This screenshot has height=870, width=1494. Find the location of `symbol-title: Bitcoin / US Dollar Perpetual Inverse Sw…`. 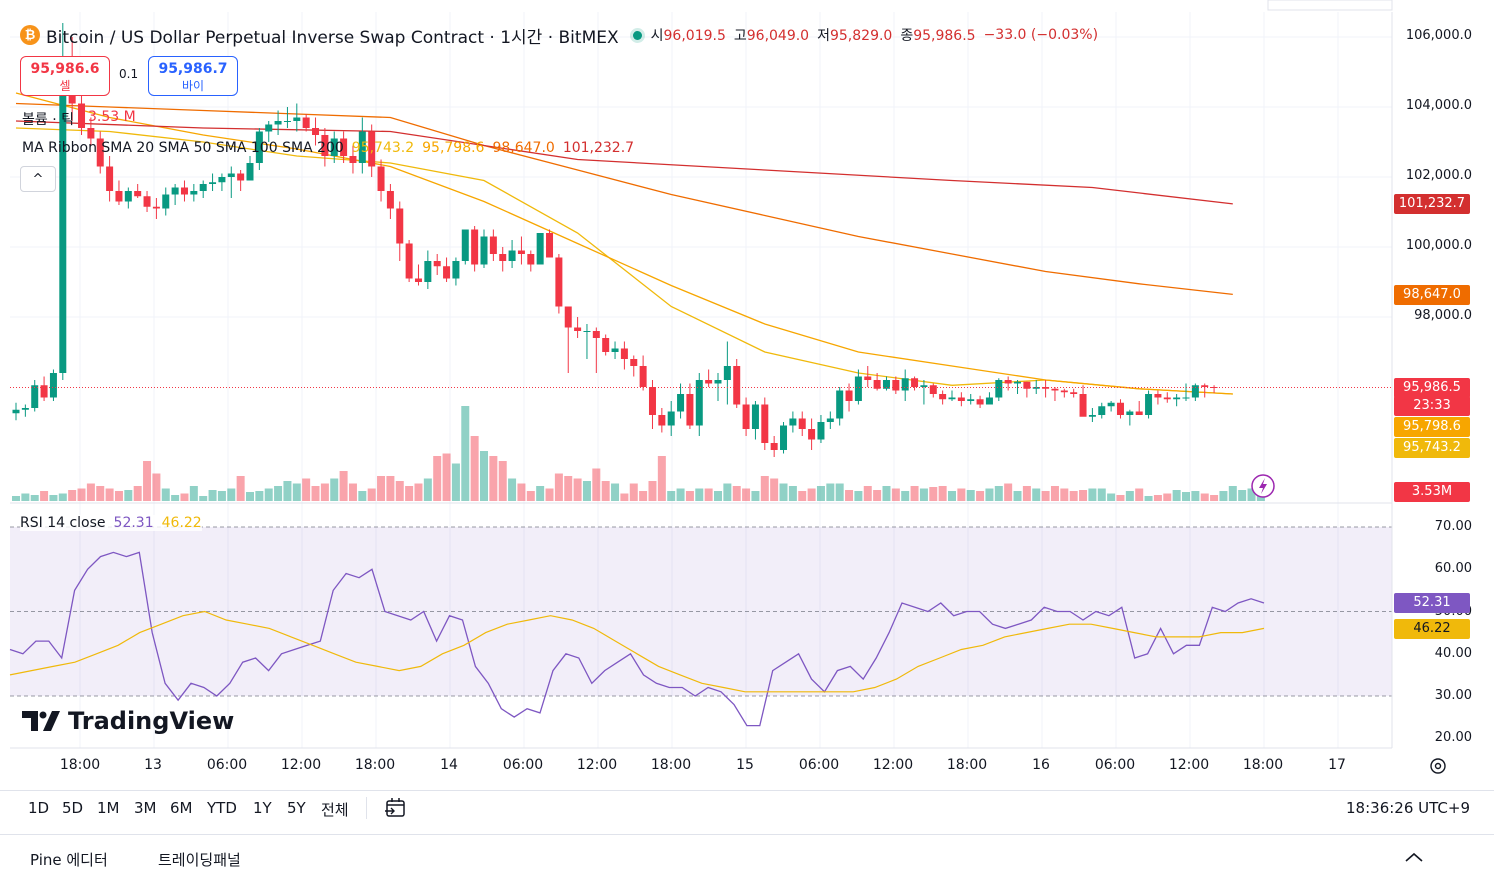

symbol-title: Bitcoin / US Dollar Perpetual Inverse Sw… is located at coordinates (332, 37).